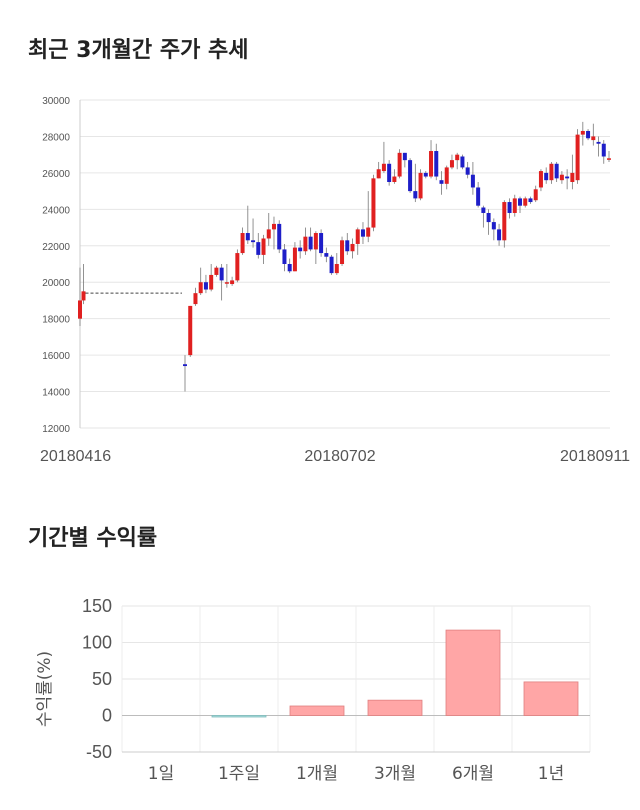  What do you see at coordinates (56, 247) in the screenshot?
I see `y-tick-label: 22000` at bounding box center [56, 247].